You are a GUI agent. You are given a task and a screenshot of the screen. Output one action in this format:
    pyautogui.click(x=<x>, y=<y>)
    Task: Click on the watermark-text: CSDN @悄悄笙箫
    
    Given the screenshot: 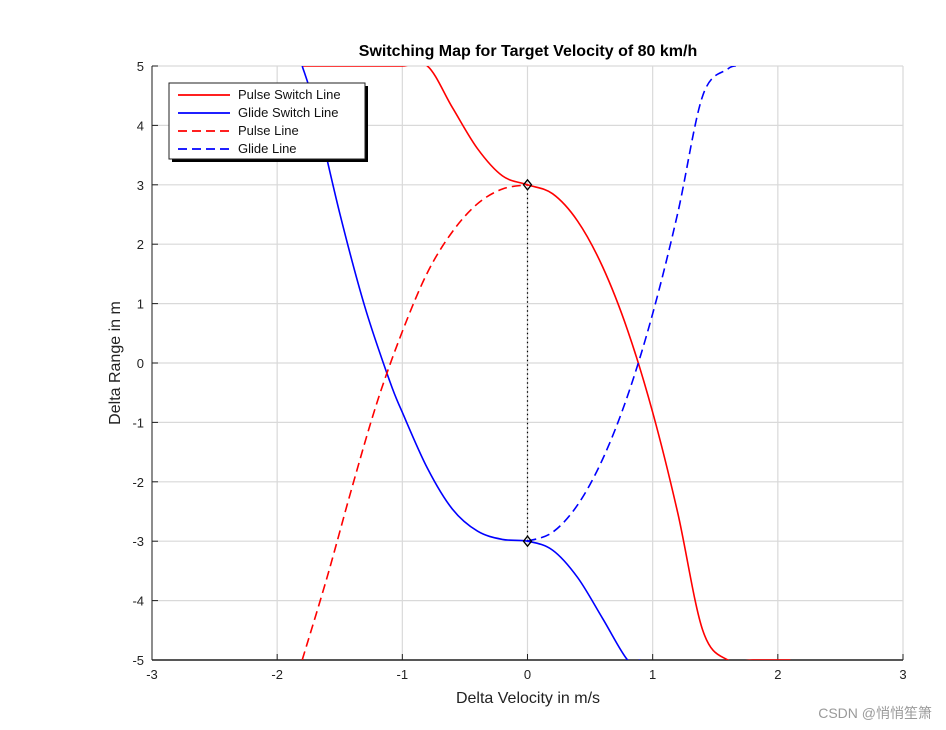 What is the action you would take?
    pyautogui.click(x=875, y=713)
    